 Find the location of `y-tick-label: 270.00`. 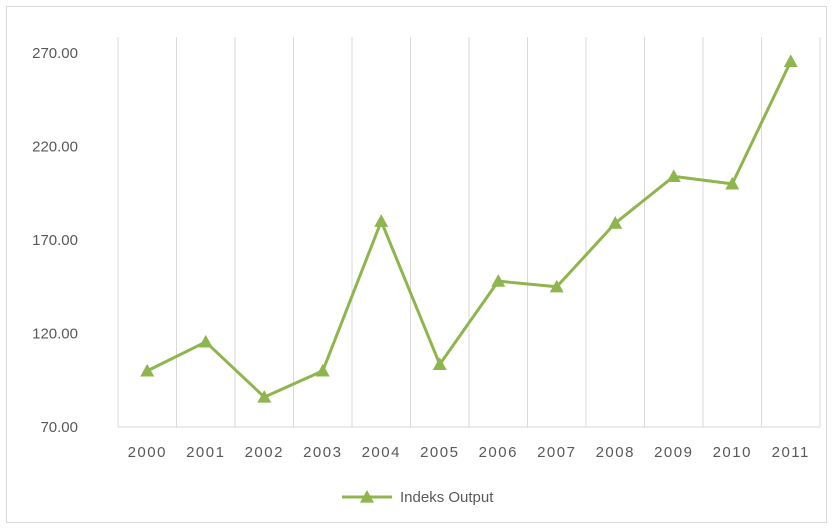

y-tick-label: 270.00 is located at coordinates (55, 53).